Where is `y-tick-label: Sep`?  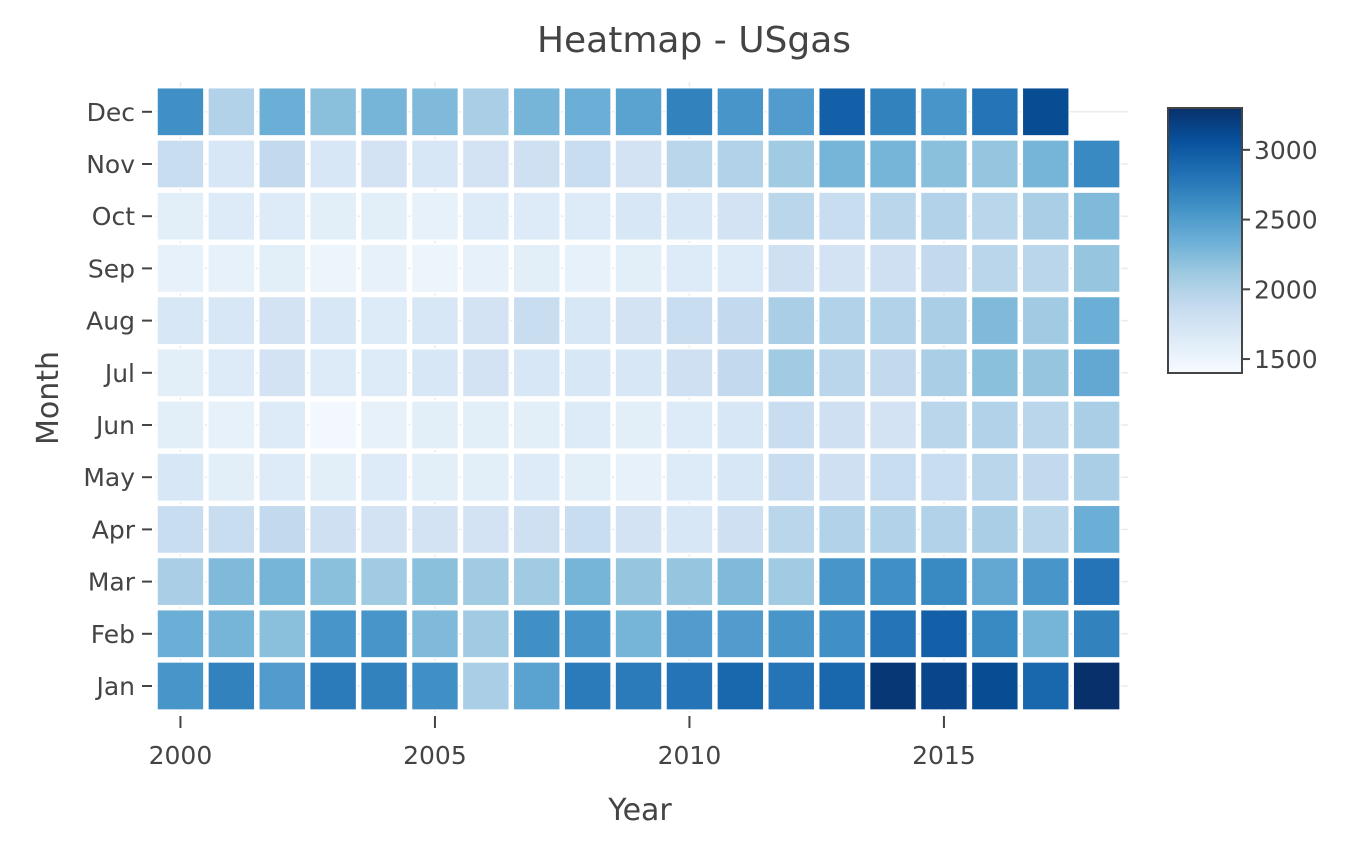 y-tick-label: Sep is located at coordinates (111, 268).